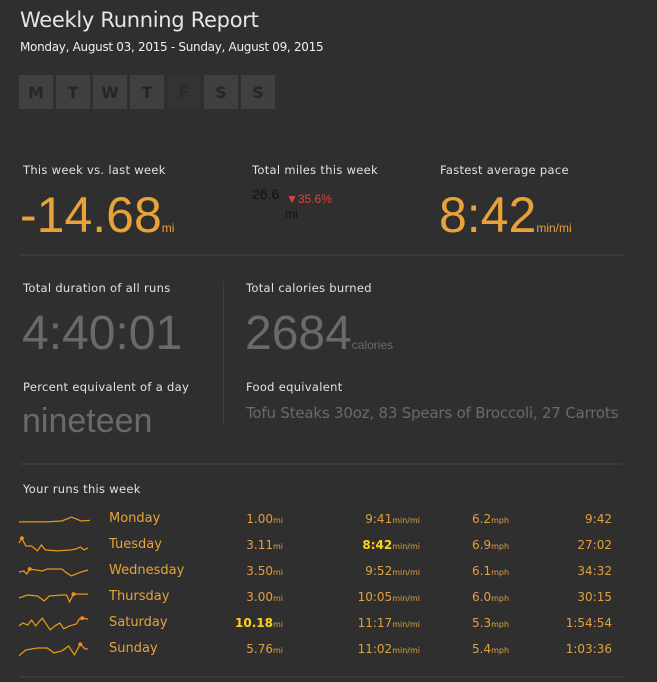 Image resolution: width=657 pixels, height=682 pixels. I want to click on day-tile-friday: F, so click(184, 92).